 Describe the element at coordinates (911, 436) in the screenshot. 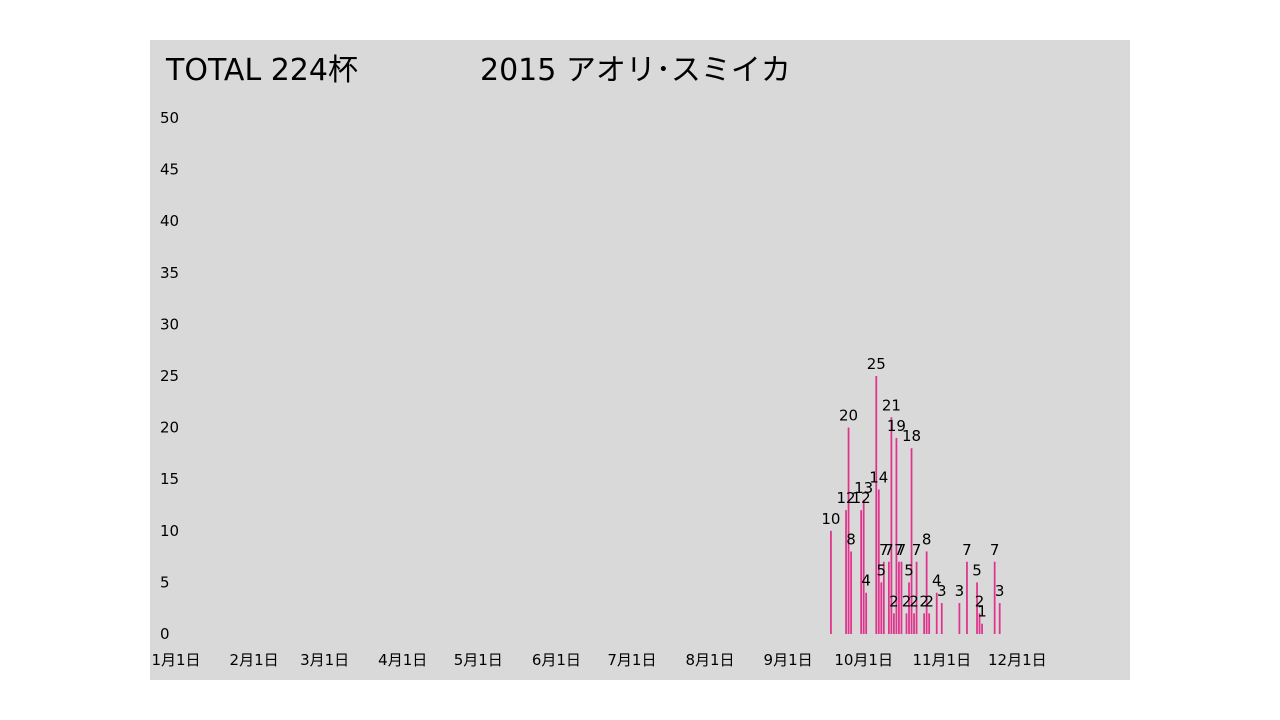

I see `data-label: 18` at that location.